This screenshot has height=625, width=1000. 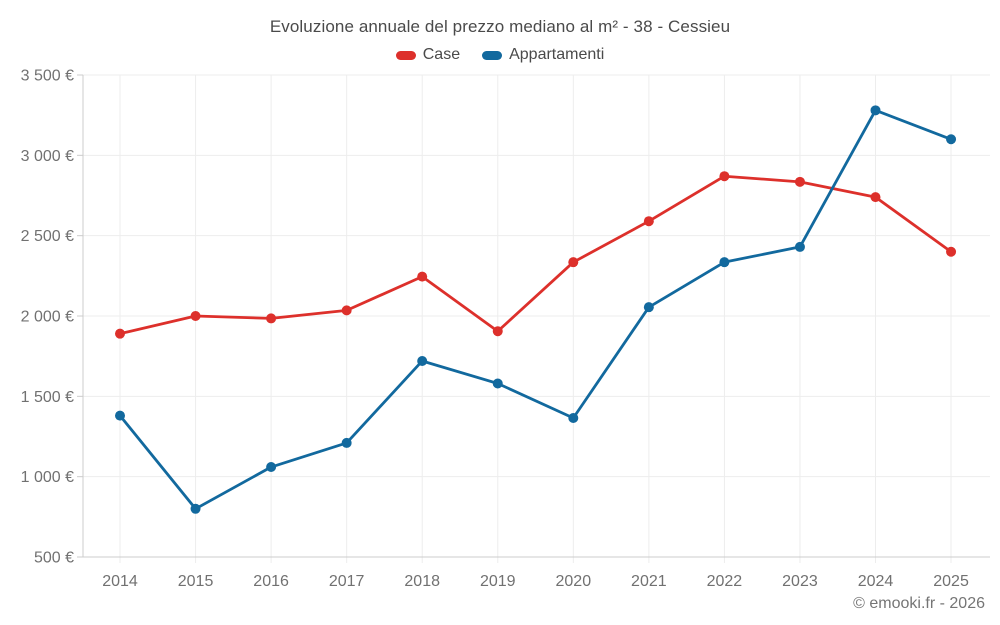 What do you see at coordinates (573, 262) in the screenshot?
I see `data-point-case-2020` at bounding box center [573, 262].